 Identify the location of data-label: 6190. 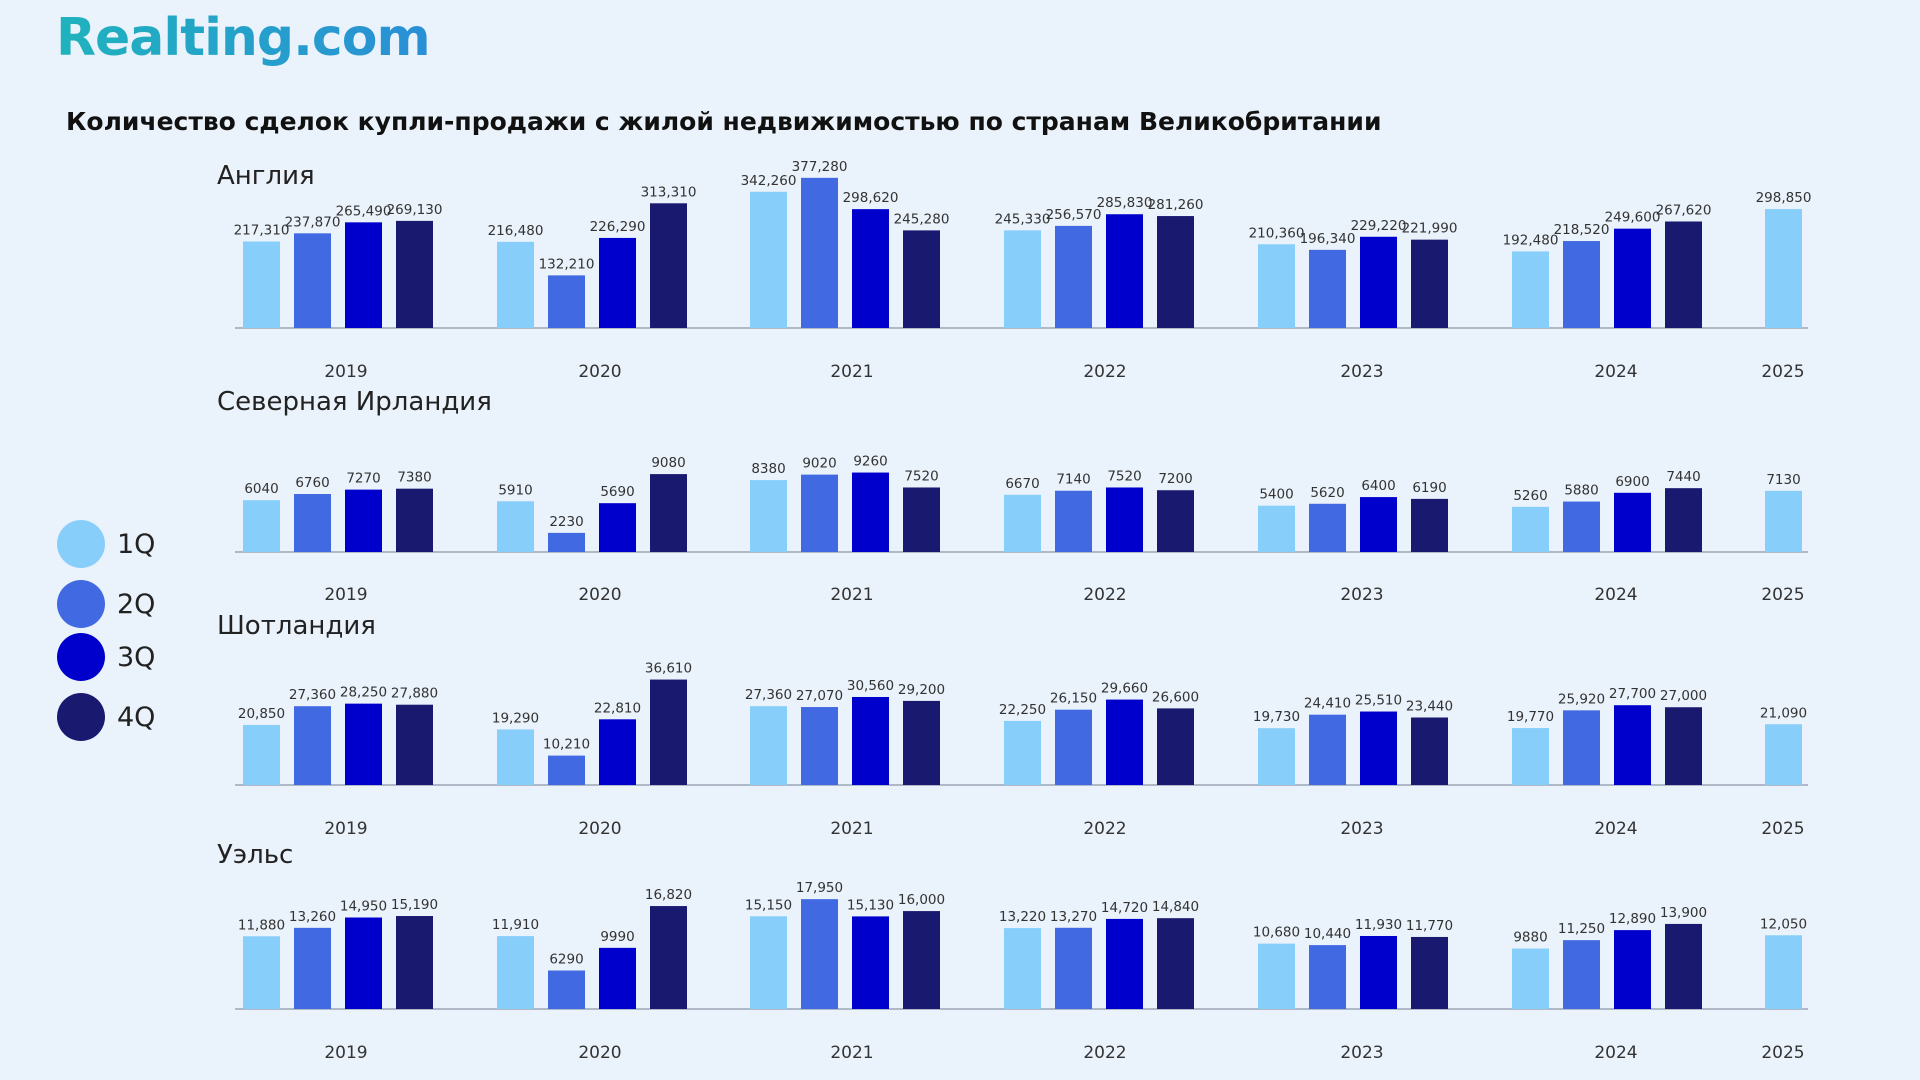
(1429, 488).